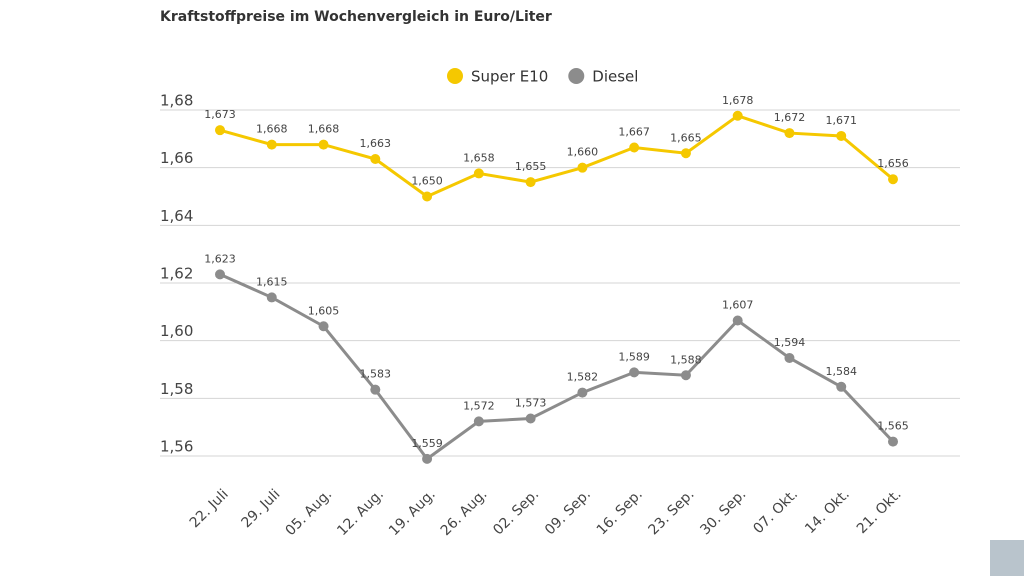  Describe the element at coordinates (672, 512) in the screenshot. I see `x-tick-label: 23. Sep.` at that location.